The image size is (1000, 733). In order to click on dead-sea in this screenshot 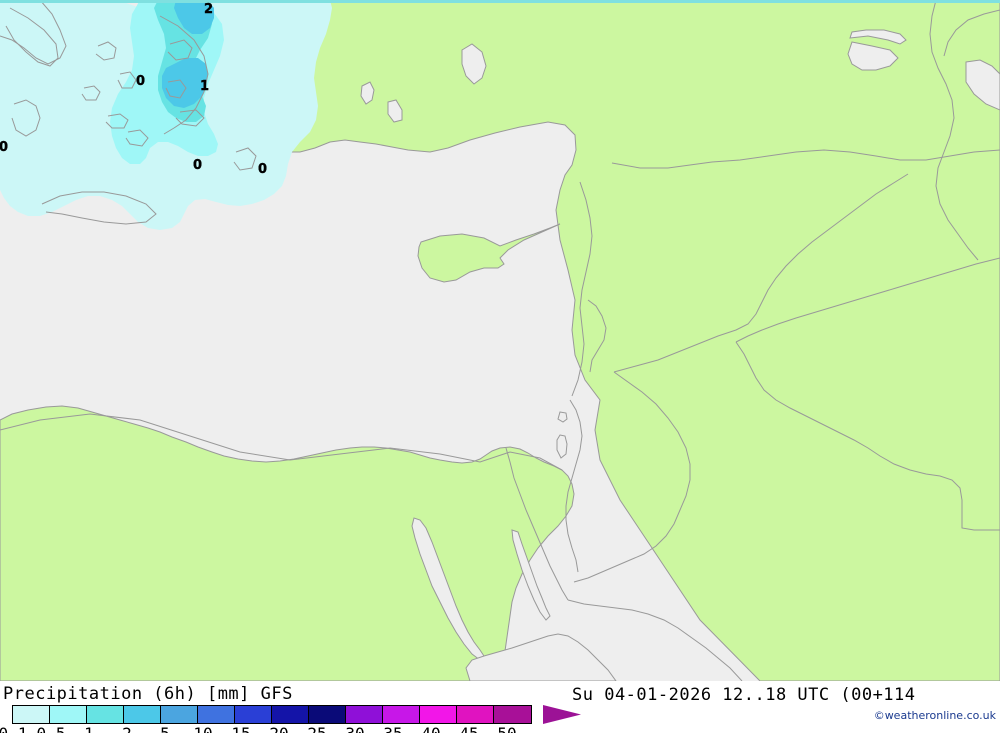, I will do `click(562, 446)`.